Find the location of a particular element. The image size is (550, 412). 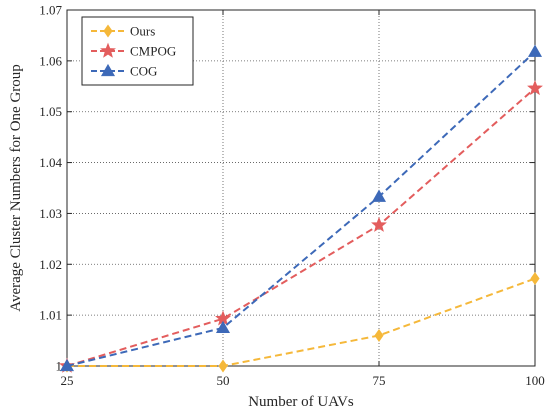

legend-label: Ours is located at coordinates (142, 31).